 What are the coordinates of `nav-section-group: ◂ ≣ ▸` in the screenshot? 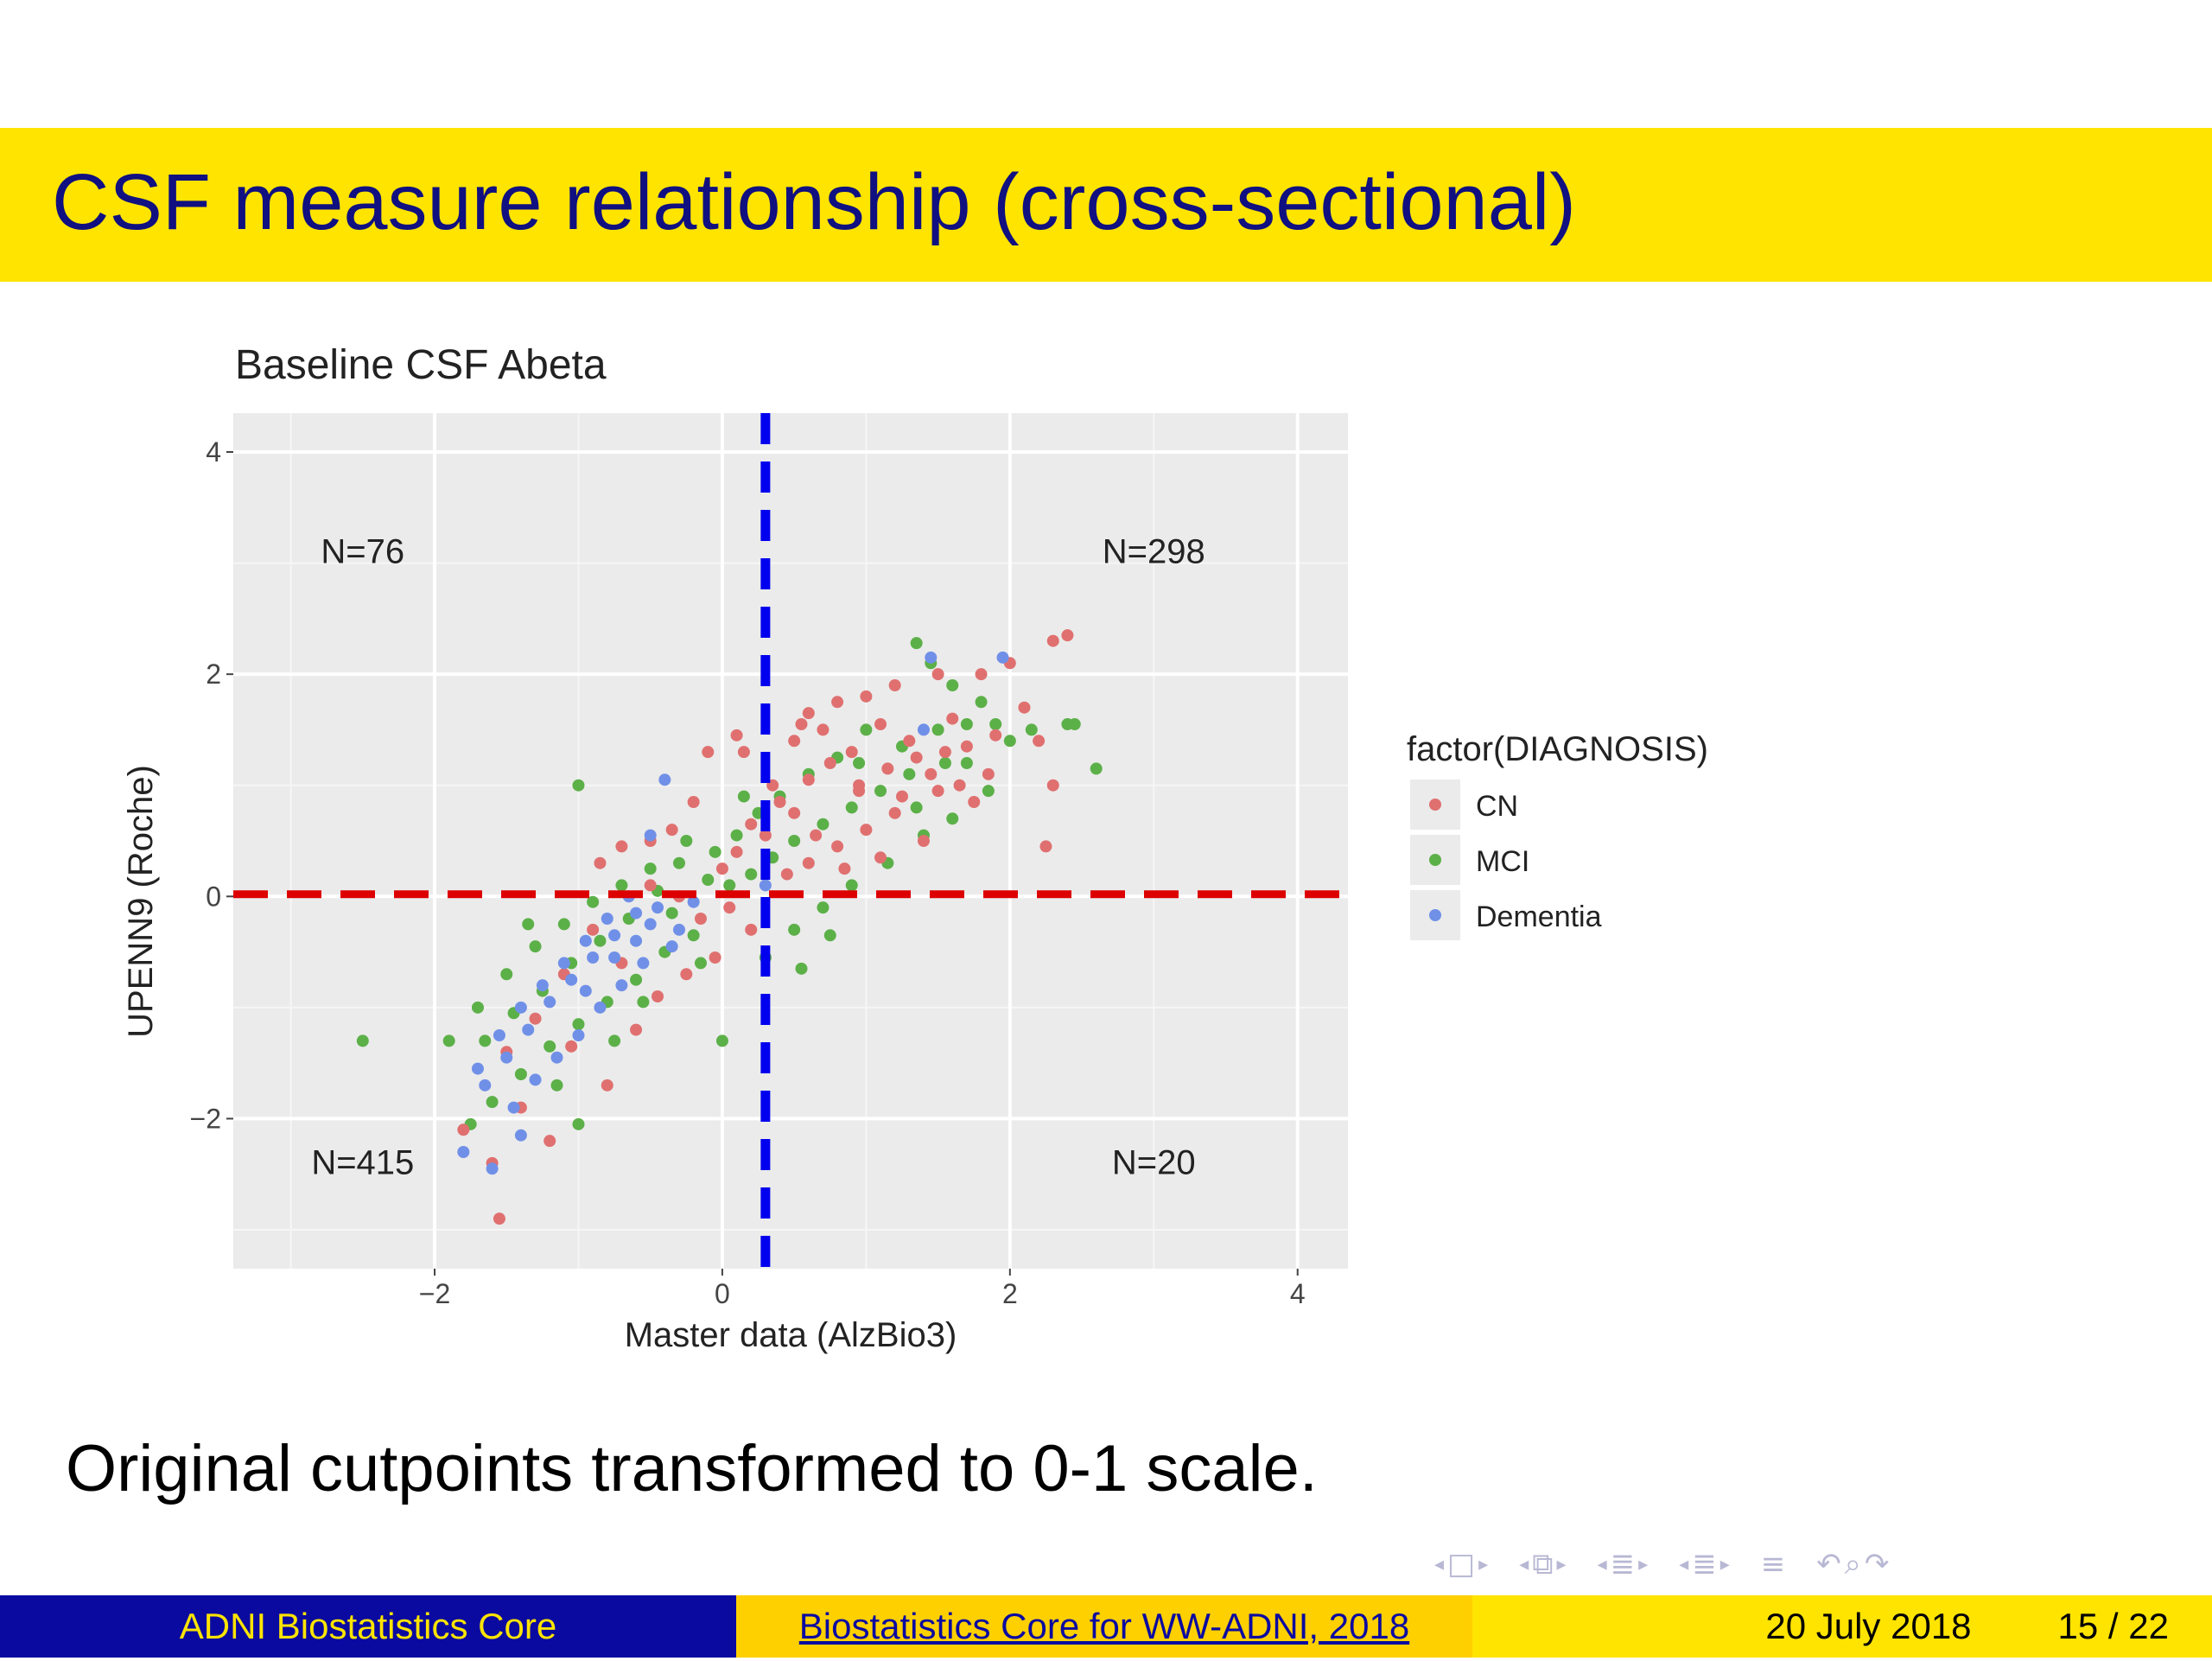 It's located at (1623, 1564).